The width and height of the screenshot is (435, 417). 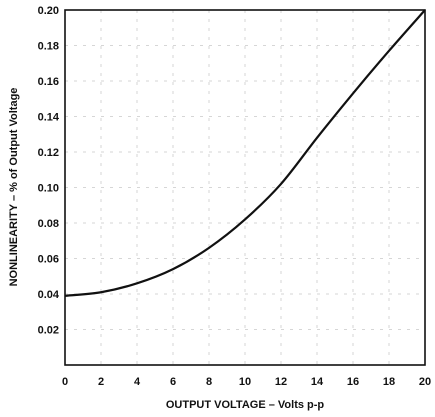 What do you see at coordinates (353, 382) in the screenshot?
I see `x-tick-label: 16` at bounding box center [353, 382].